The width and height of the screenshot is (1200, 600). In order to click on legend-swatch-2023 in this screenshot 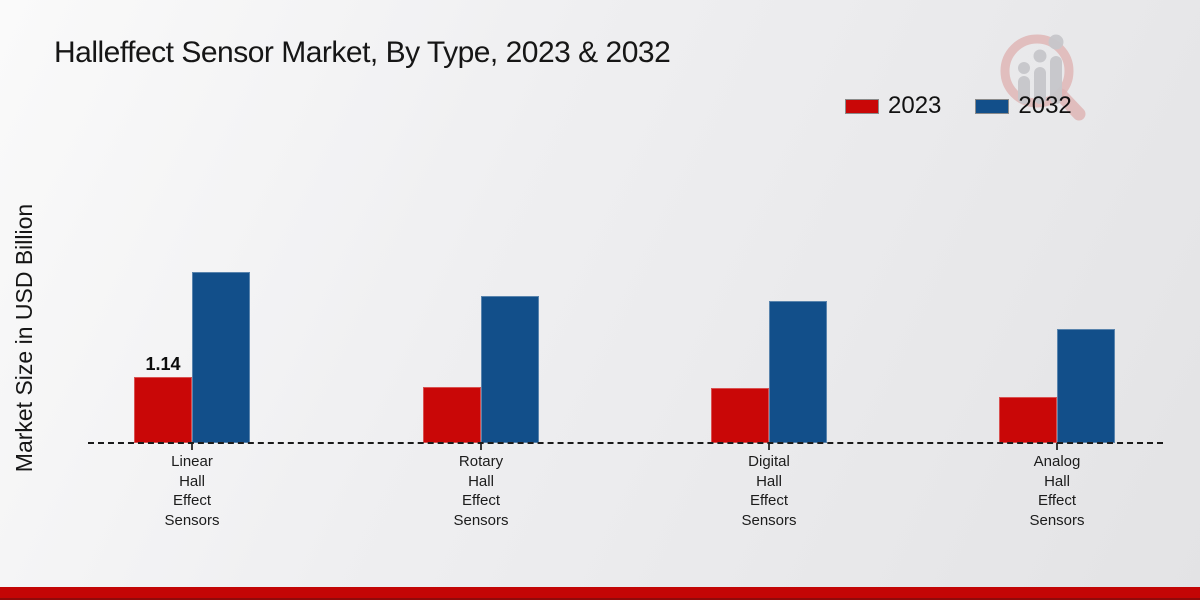, I will do `click(862, 106)`.